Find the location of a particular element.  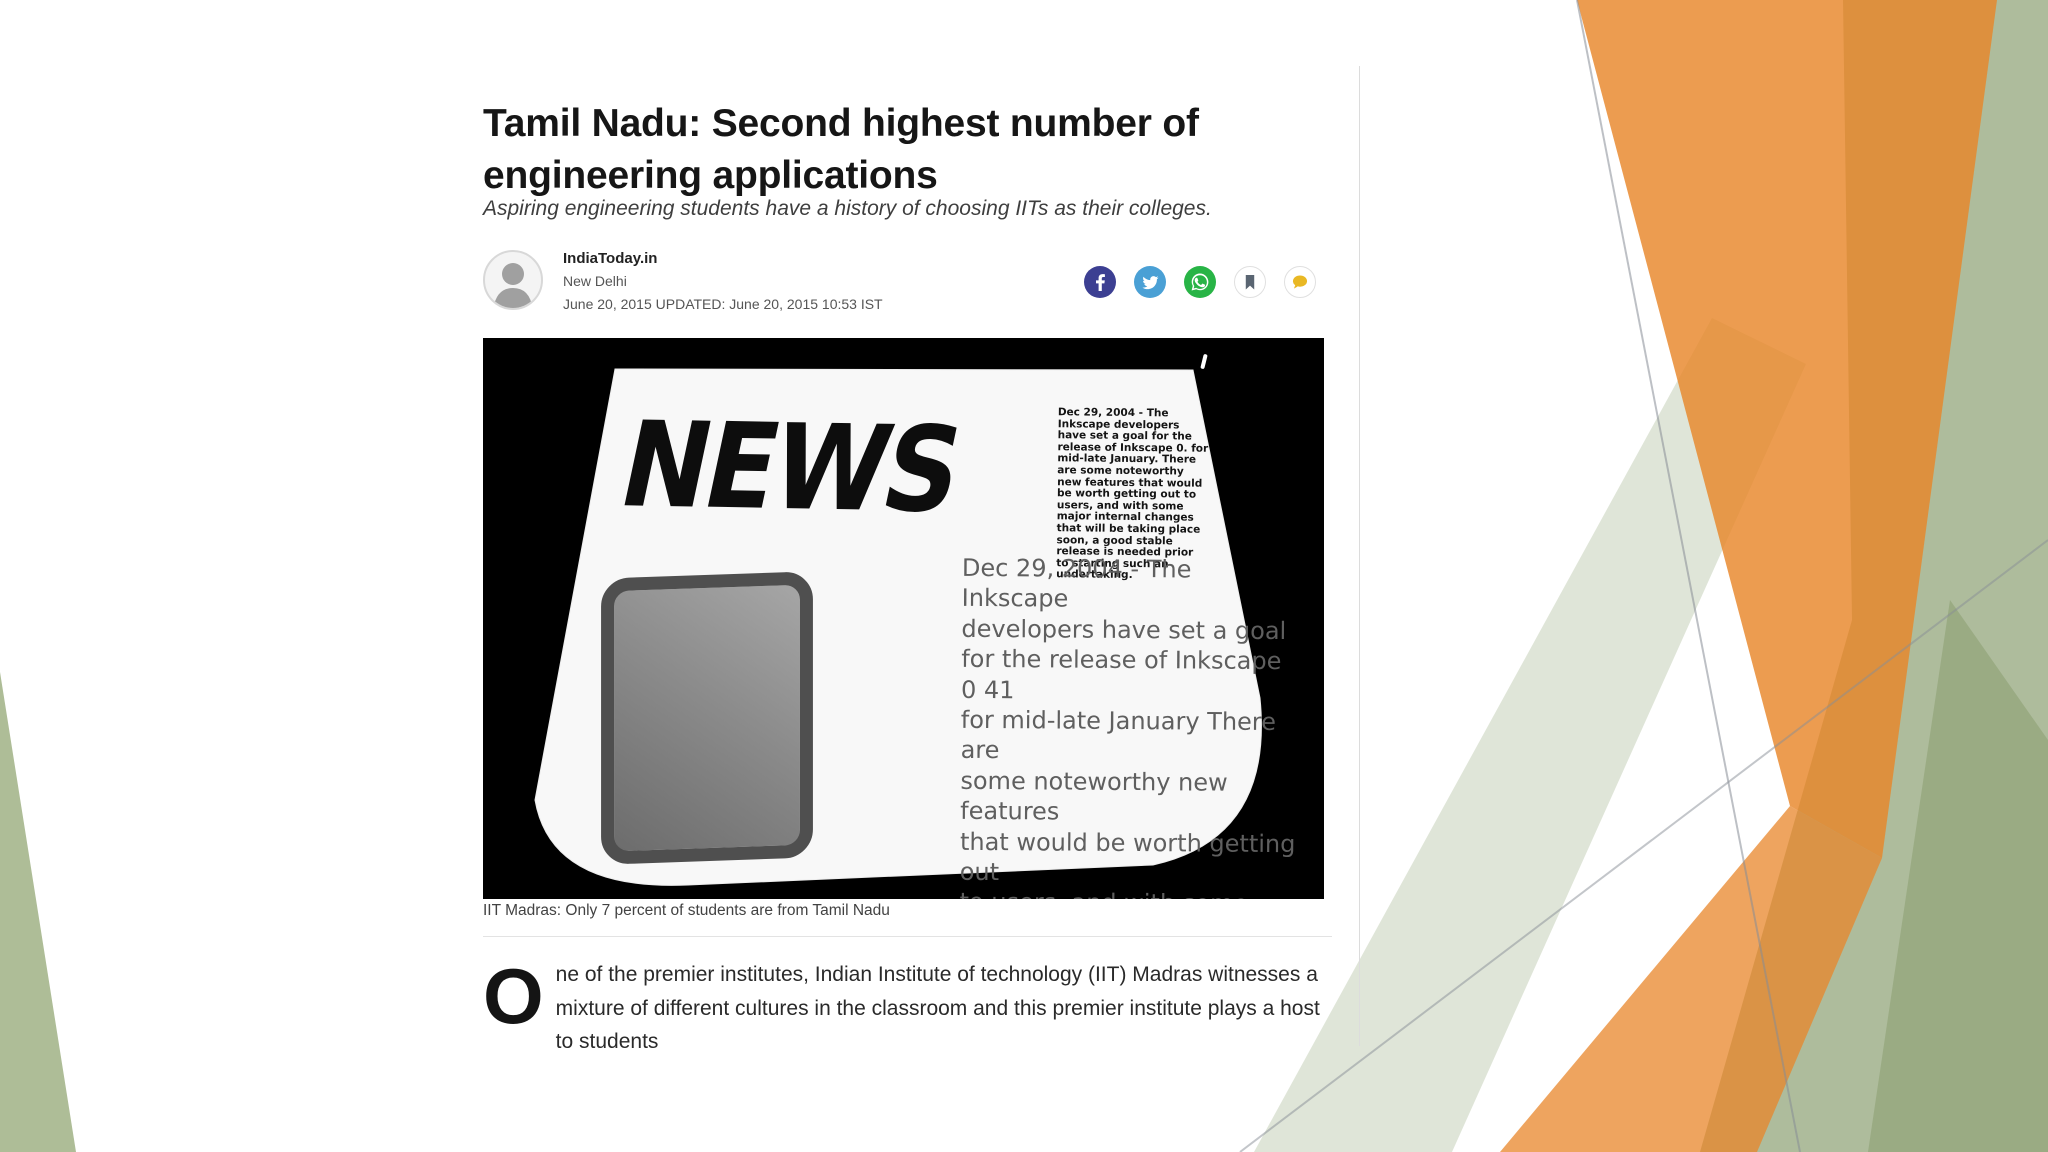

bookmark-icon is located at coordinates (1250, 282).